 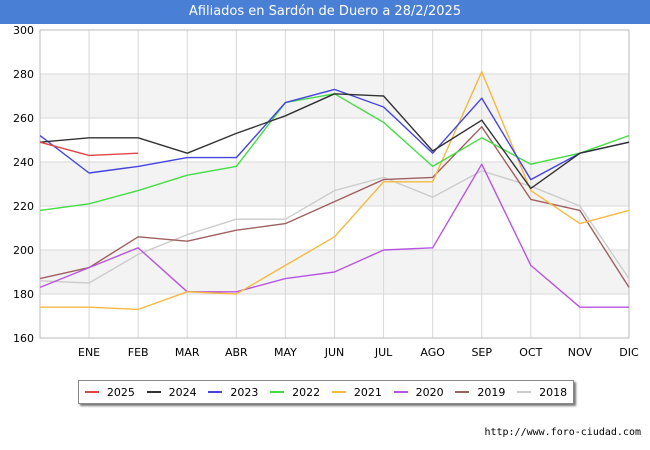 What do you see at coordinates (23, 74) in the screenshot?
I see `y-tick-label: 280` at bounding box center [23, 74].